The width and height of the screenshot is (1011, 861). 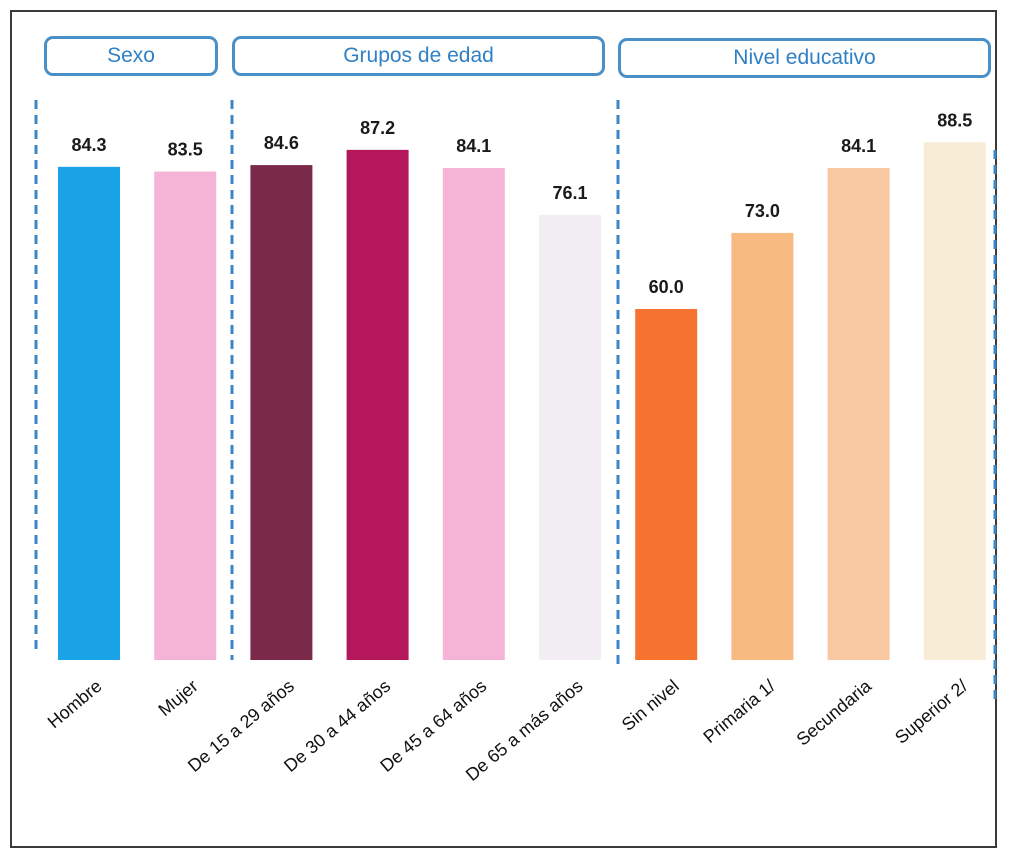 I want to click on group-label-sexo: Sexo, so click(x=131, y=55).